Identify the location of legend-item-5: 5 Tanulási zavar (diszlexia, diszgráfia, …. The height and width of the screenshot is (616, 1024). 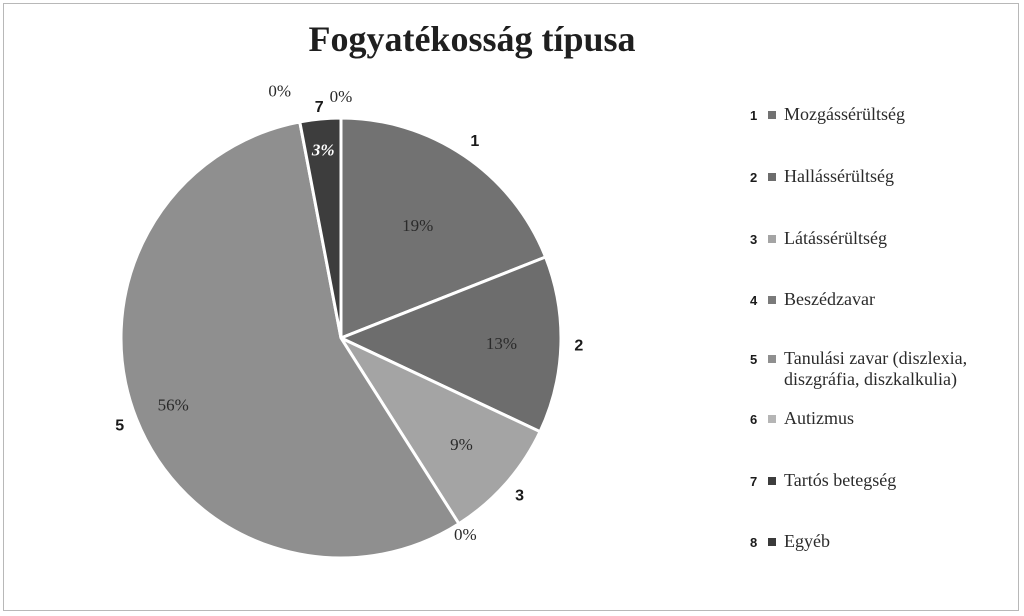
(858, 369).